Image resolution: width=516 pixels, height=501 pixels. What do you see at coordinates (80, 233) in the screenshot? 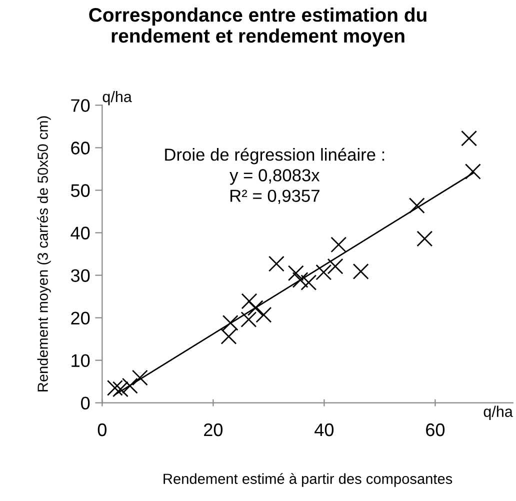
I see `y-tick-label: 40` at bounding box center [80, 233].